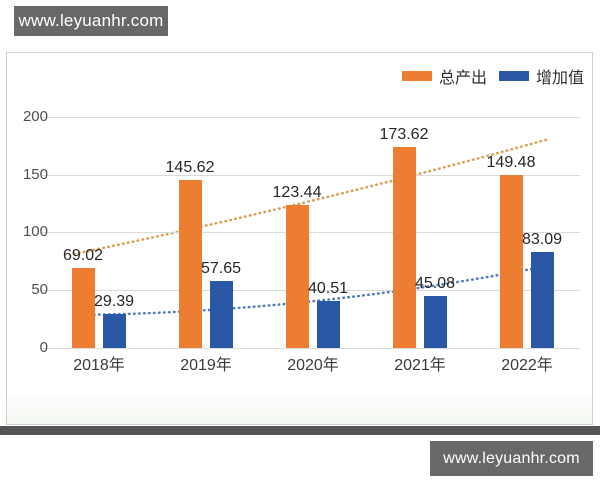  I want to click on y-tick-label-100: 100, so click(35, 231).